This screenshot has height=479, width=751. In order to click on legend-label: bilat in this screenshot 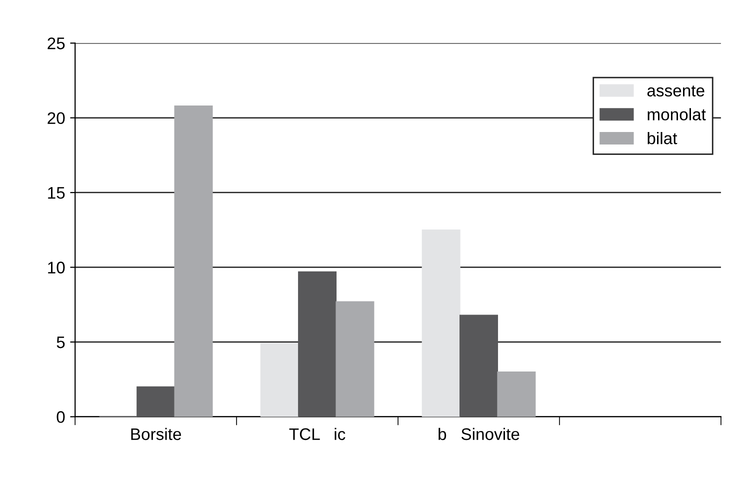, I will do `click(663, 138)`.